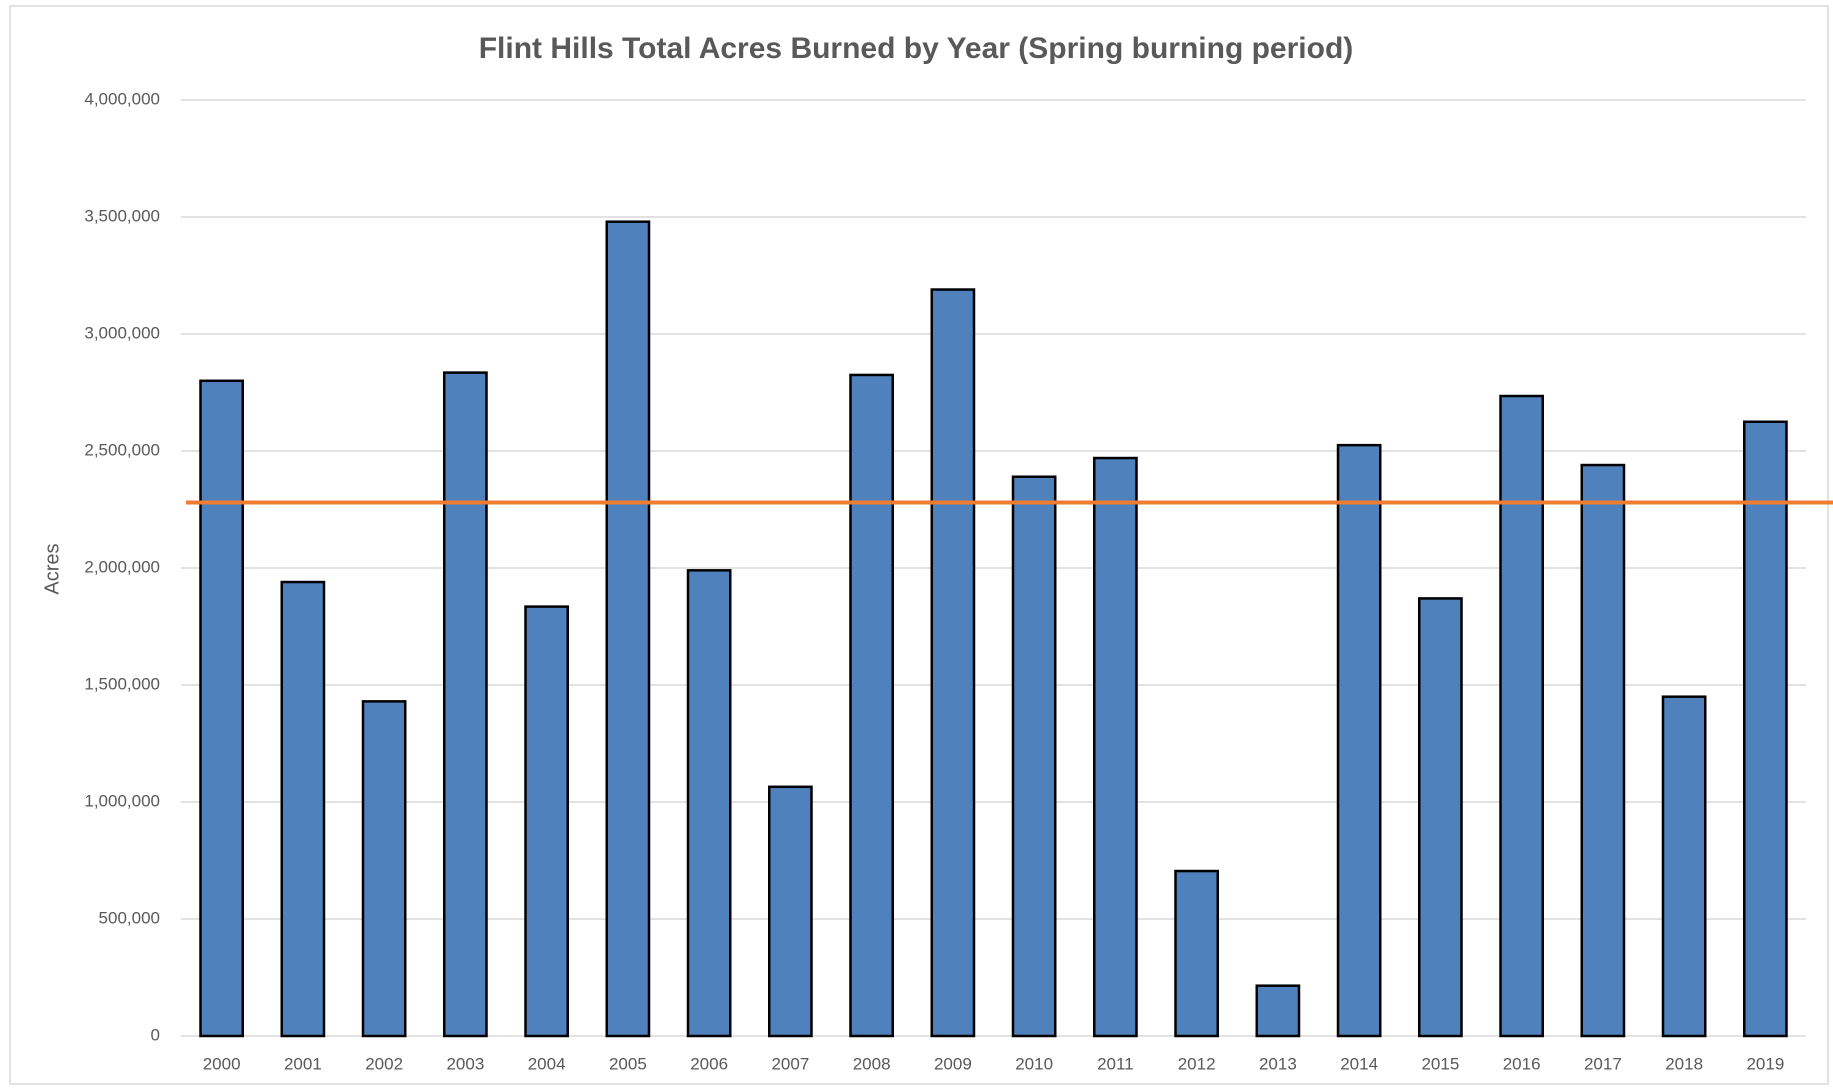  Describe the element at coordinates (709, 1063) in the screenshot. I see `x-tick-label: 2006` at that location.